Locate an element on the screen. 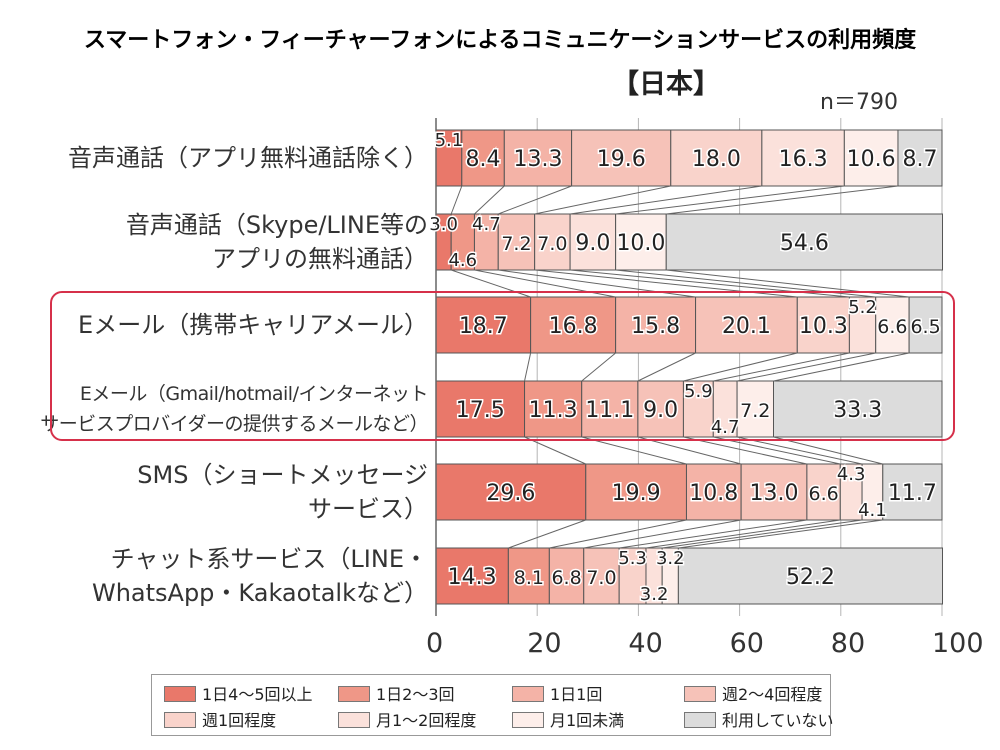 This screenshot has height=750, width=1000. value-label: 11.1 is located at coordinates (609, 410).